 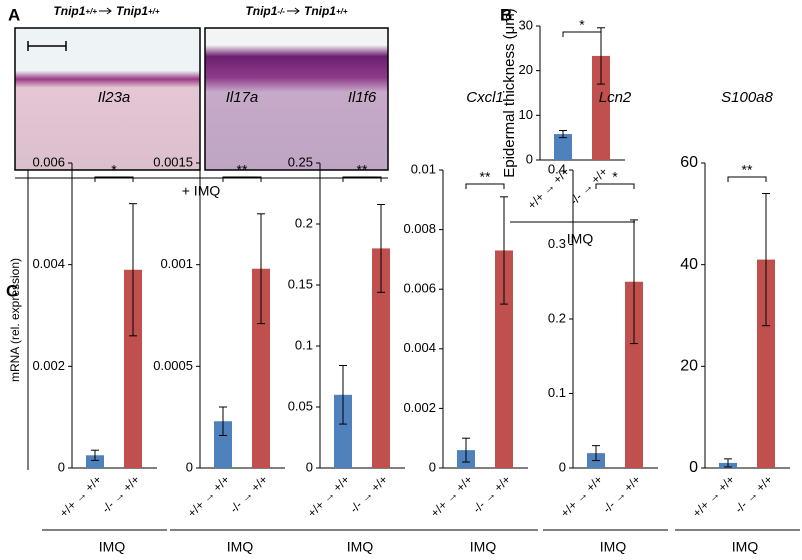 What do you see at coordinates (300, 405) in the screenshot?
I see `y-tick-label: 0.05` at bounding box center [300, 405].